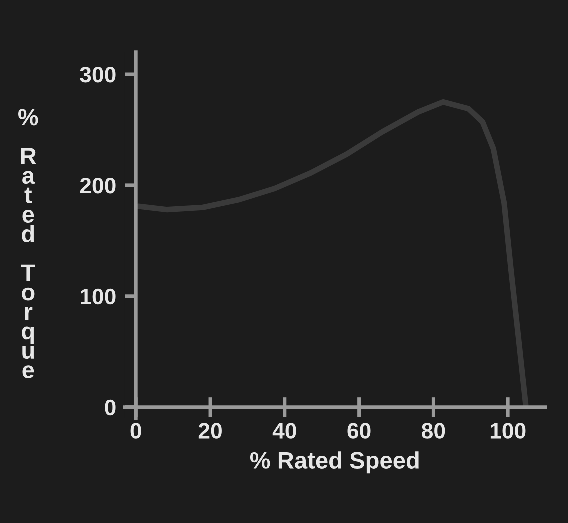 This screenshot has height=523, width=568. I want to click on x-tick-label: 100, so click(508, 431).